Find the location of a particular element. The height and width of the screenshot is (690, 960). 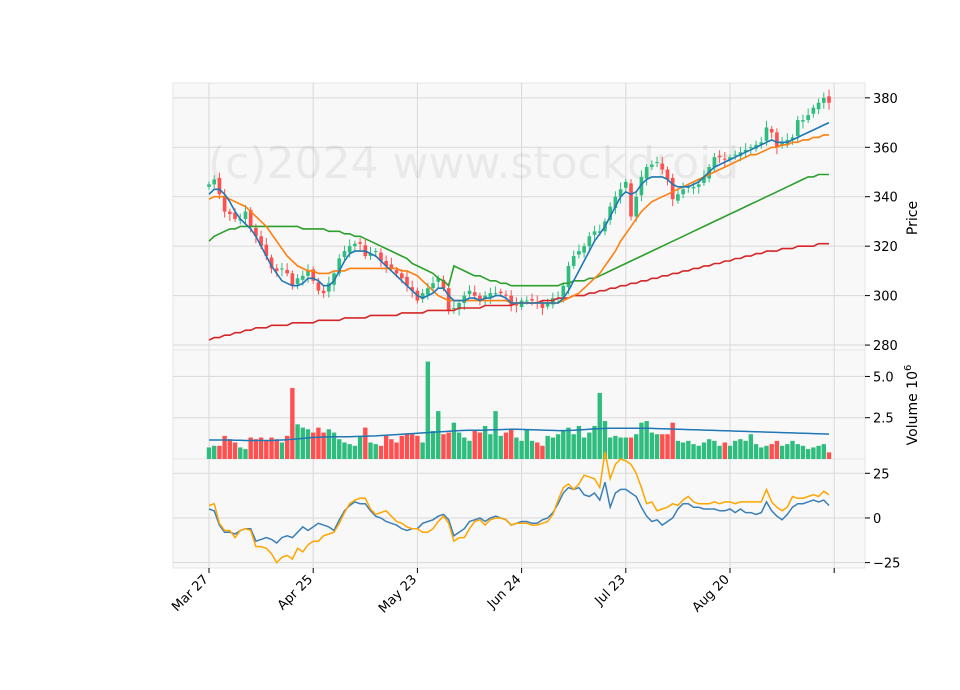

osc-y-tick-label: 25 is located at coordinates (881, 474).